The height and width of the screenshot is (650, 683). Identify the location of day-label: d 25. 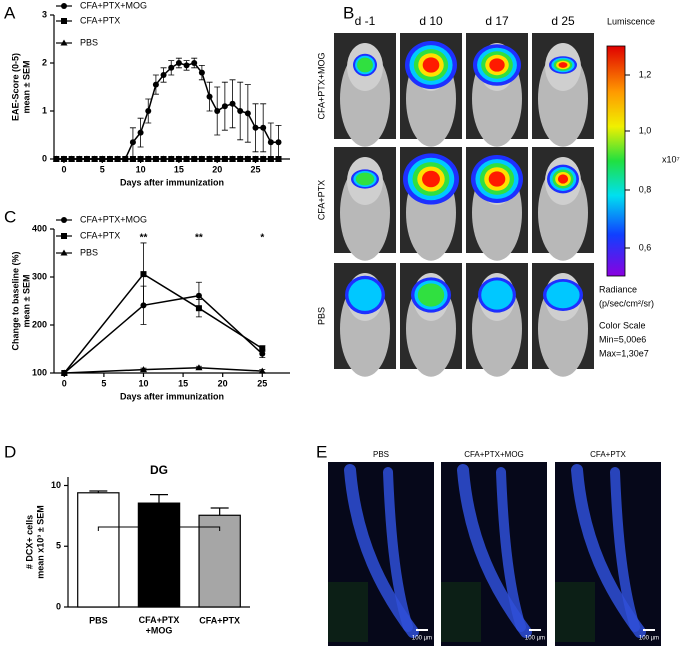
(563, 21).